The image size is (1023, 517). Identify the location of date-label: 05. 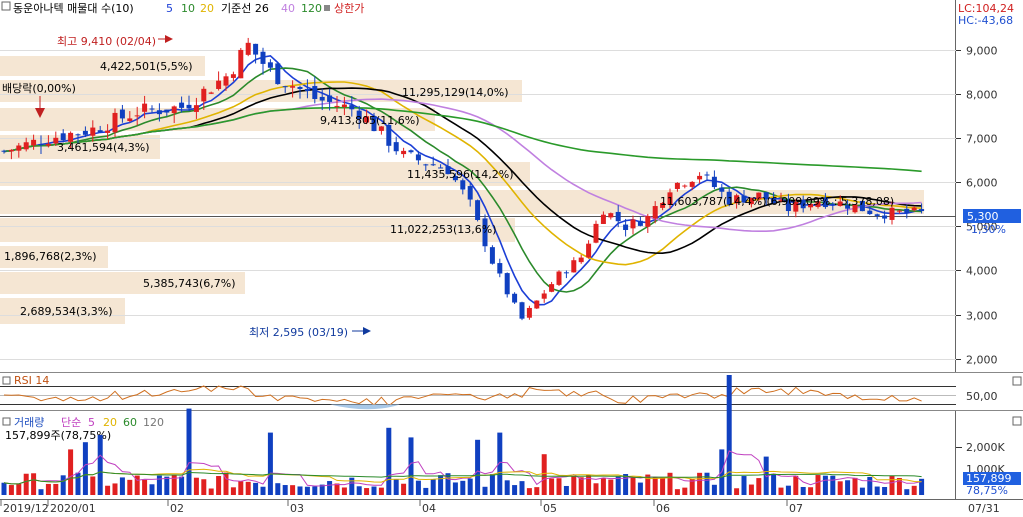
(550, 508).